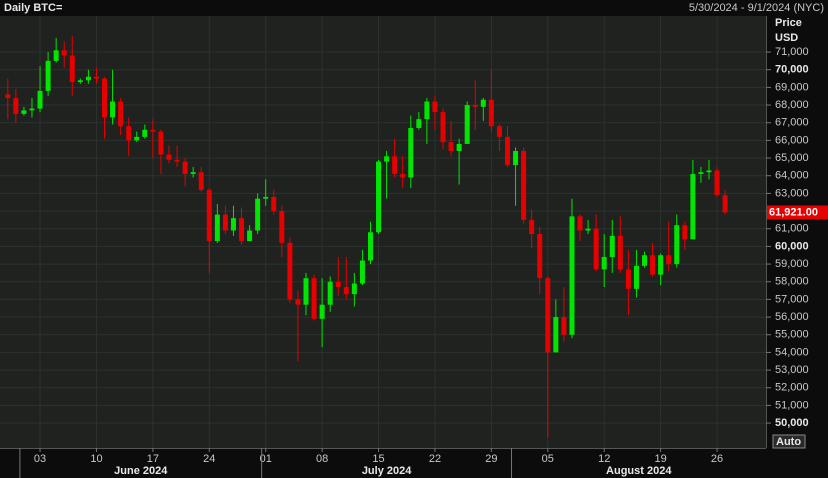  What do you see at coordinates (792, 140) in the screenshot?
I see `y-tick-label: 66,000` at bounding box center [792, 140].